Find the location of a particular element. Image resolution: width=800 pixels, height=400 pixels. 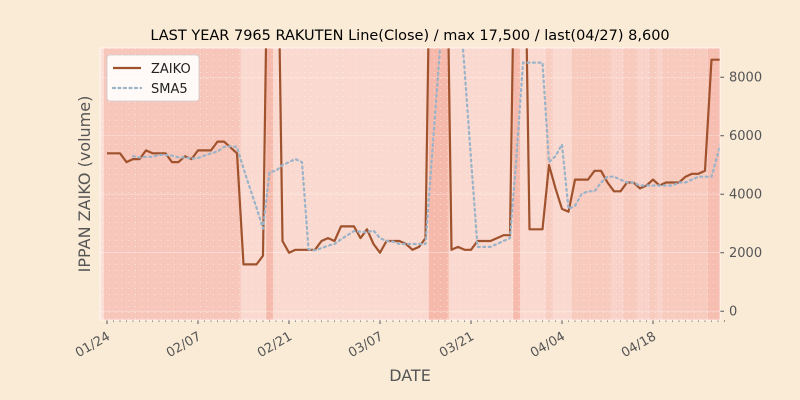

x-axis: 01/24 02/07 02/21 03/07 03/21 04/04 04/18 is located at coordinates (399, 340).